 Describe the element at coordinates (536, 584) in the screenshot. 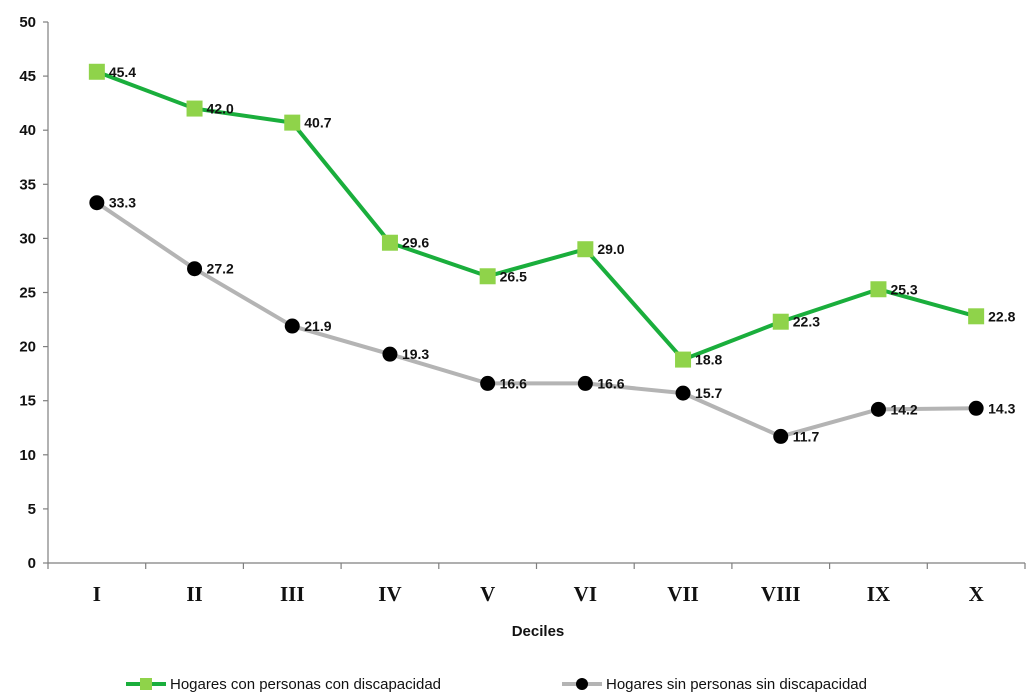

I see `x-axis-ticks: I II III IV V VI VII VIII IX X` at that location.